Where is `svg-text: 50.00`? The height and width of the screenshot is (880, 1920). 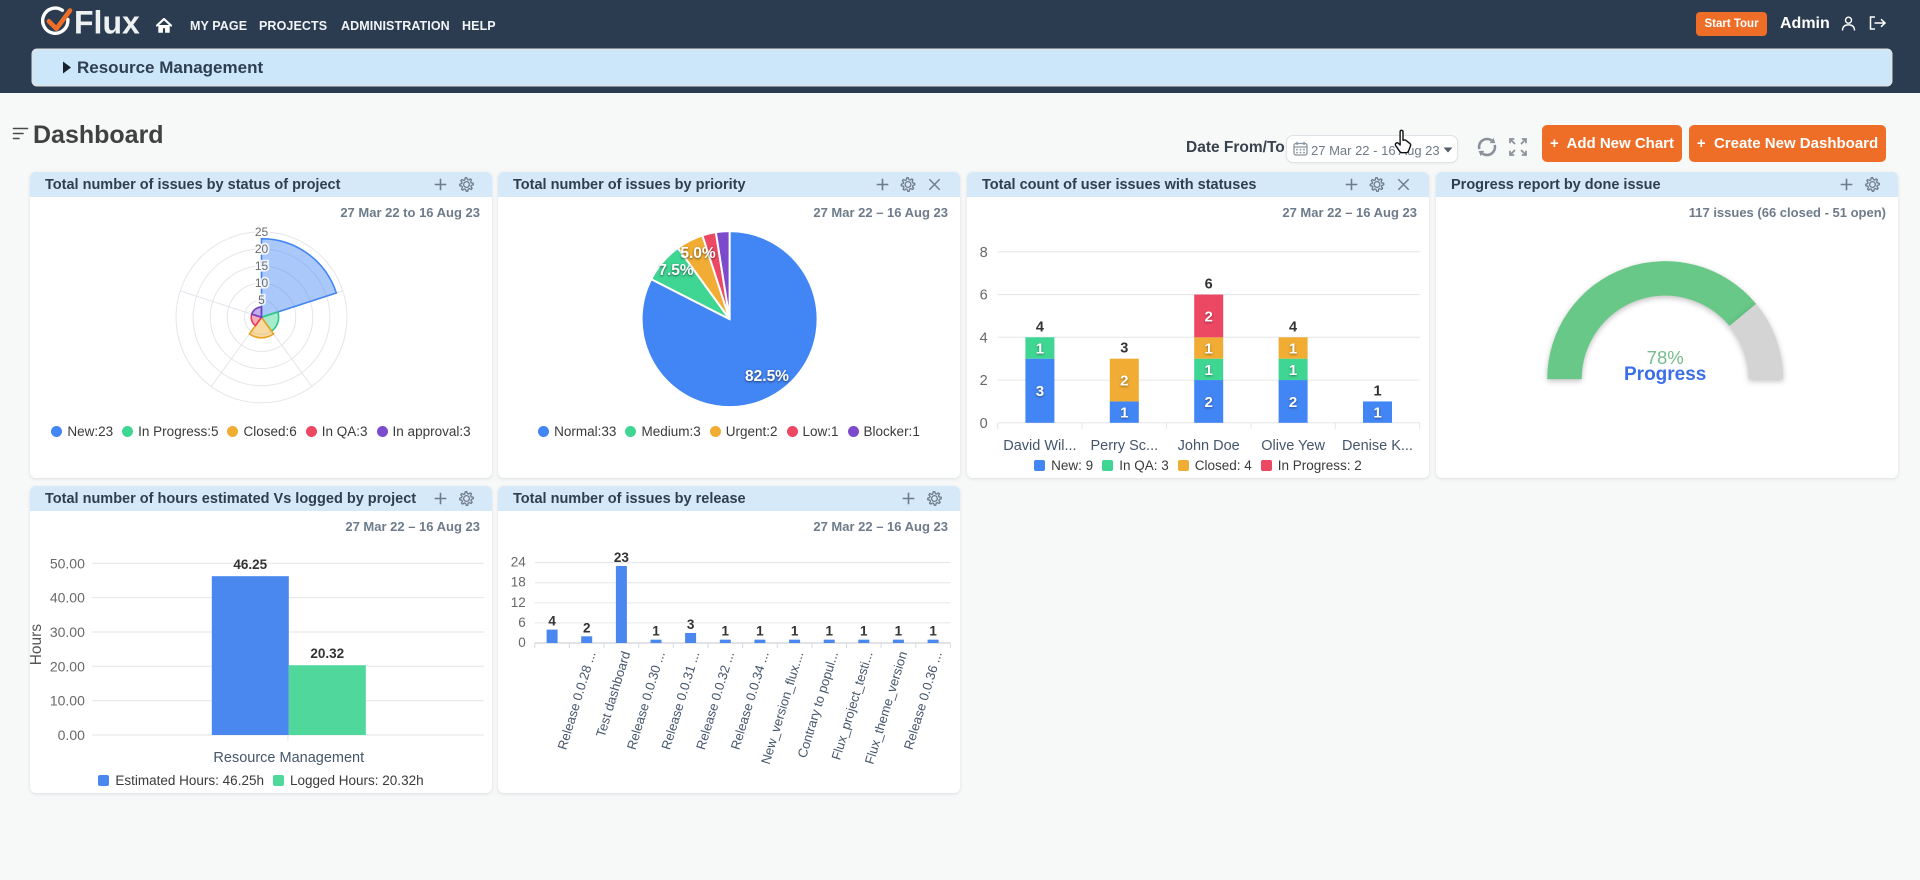 svg-text: 50.00 is located at coordinates (67, 563).